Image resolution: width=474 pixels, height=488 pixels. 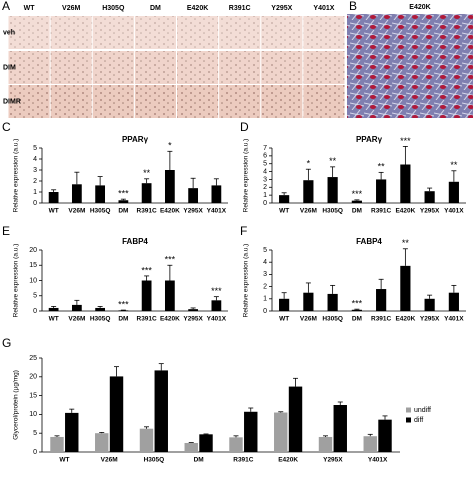 What do you see at coordinates (353, 6) in the screenshot?
I see `panel-label: B` at bounding box center [353, 6].